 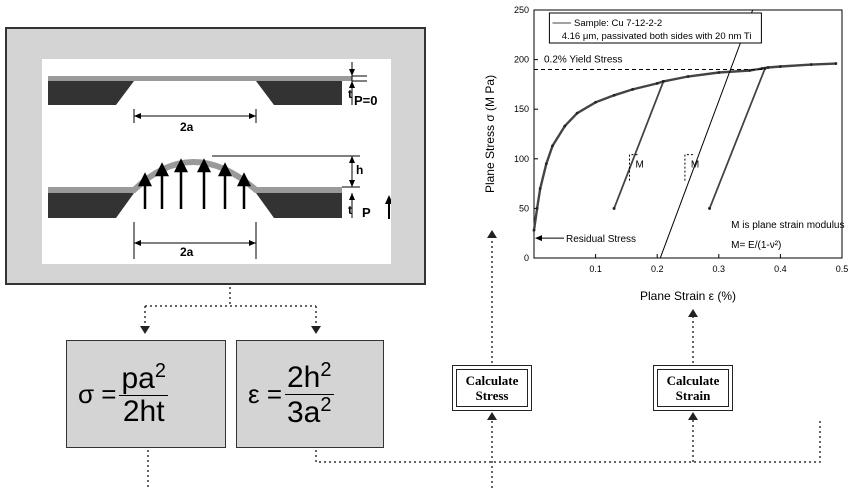 I want to click on label-2a-top: 2a, so click(x=187, y=127).